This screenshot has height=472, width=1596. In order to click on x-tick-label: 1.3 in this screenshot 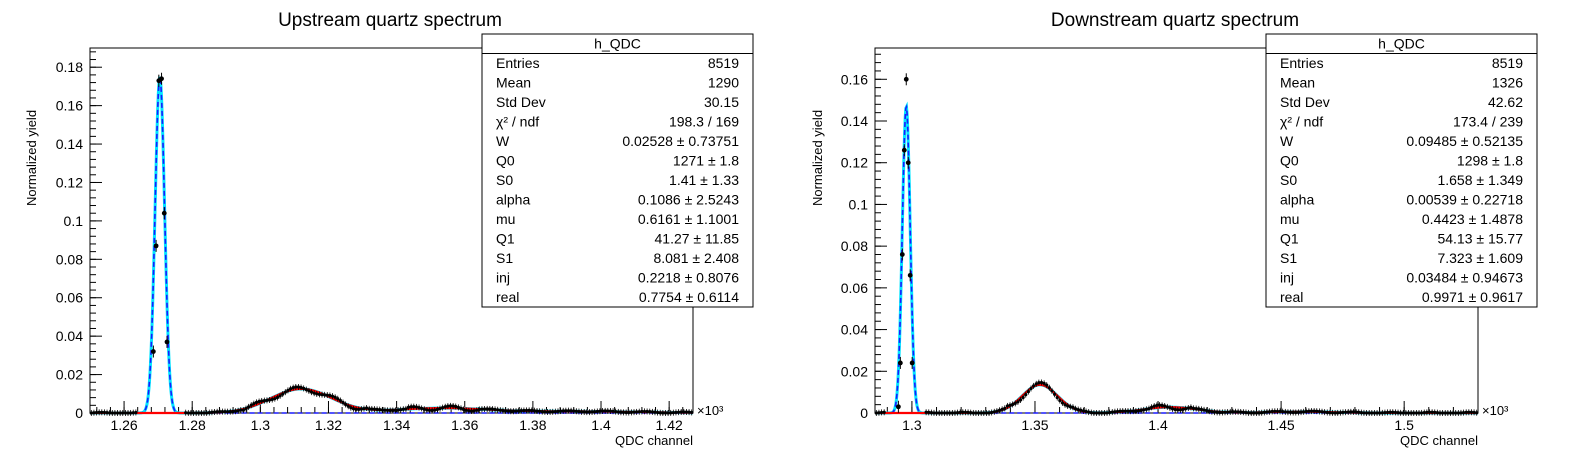, I will do `click(912, 425)`.